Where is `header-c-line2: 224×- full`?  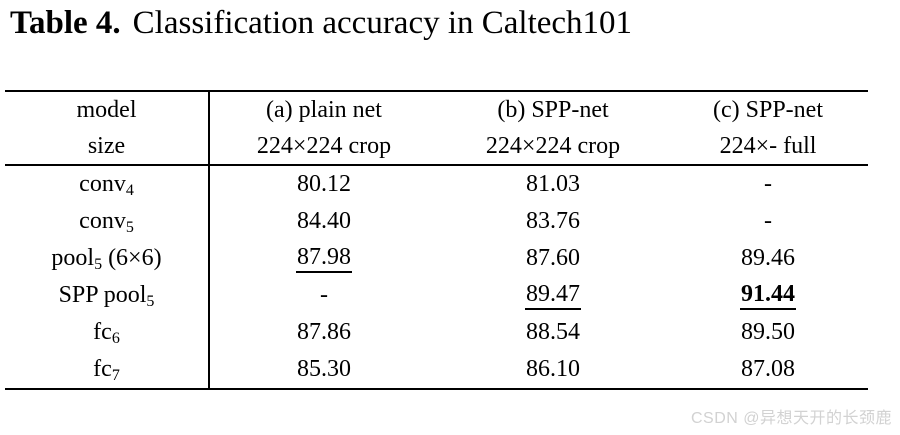 header-c-line2: 224×- full is located at coordinates (768, 146).